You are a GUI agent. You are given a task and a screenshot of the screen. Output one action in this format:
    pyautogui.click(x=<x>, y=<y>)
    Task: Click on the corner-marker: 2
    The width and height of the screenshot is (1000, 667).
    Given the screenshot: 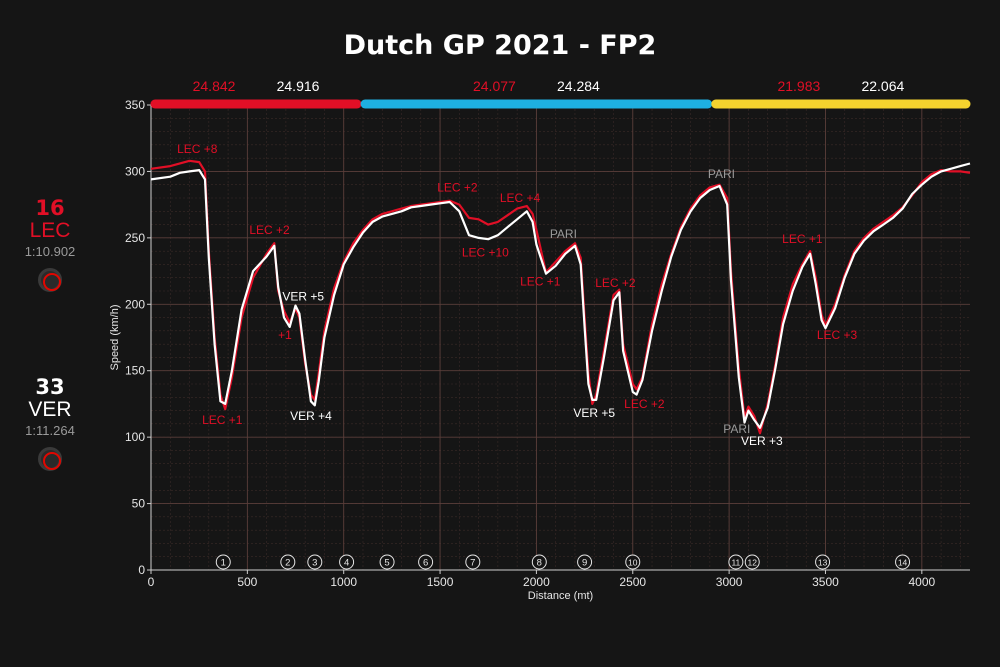 What is the action you would take?
    pyautogui.click(x=288, y=562)
    